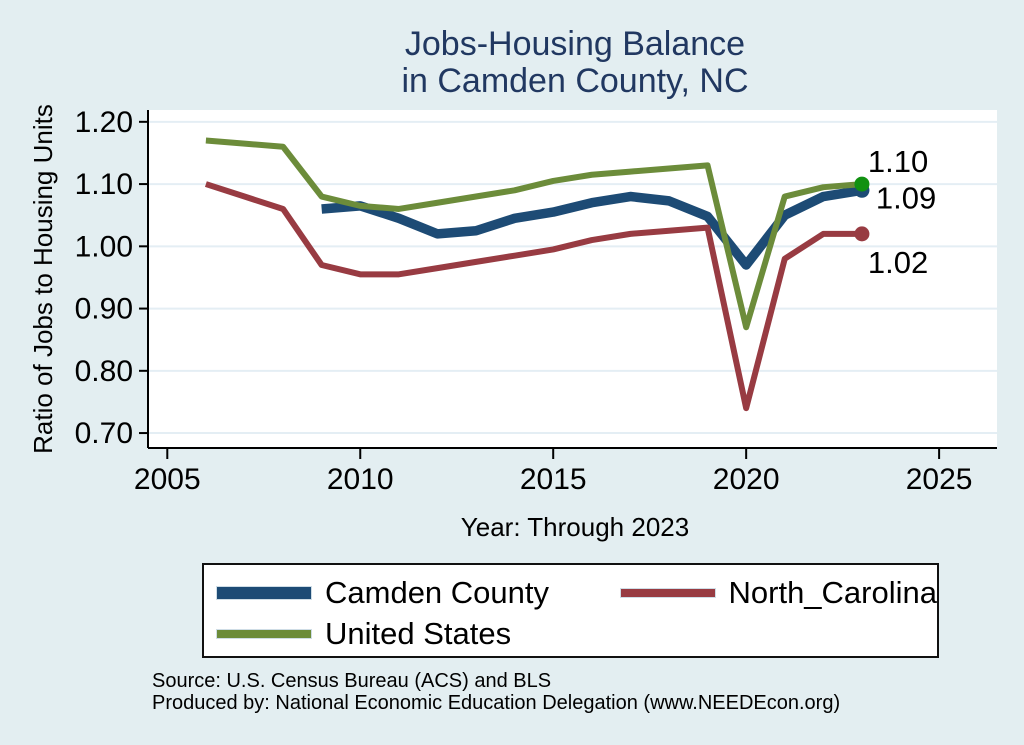 The width and height of the screenshot is (1024, 745). Describe the element at coordinates (898, 262) in the screenshot. I see `end-value-label-north-carolina: 1.02` at that location.